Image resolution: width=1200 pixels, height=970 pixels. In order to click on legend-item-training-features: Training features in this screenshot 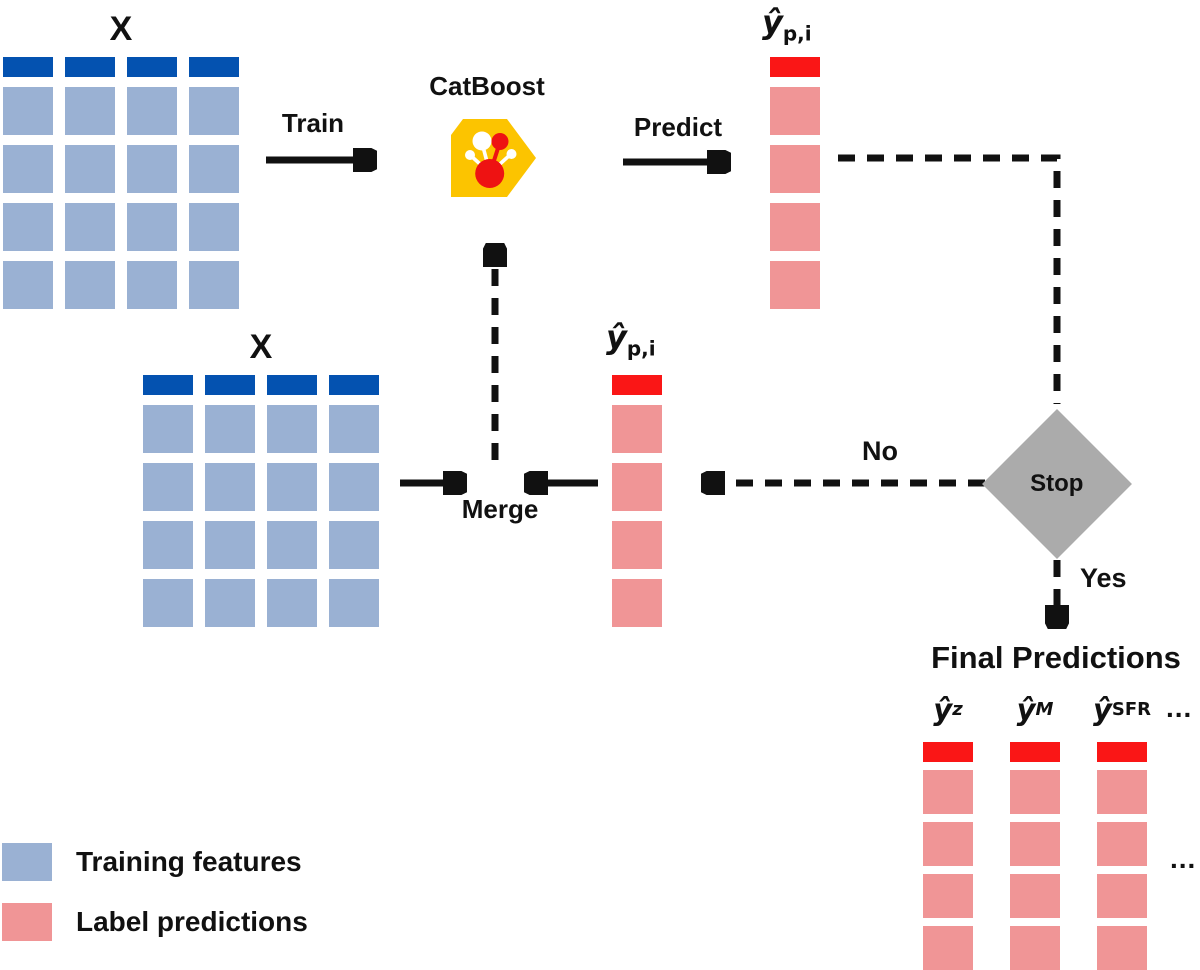, I will do `click(155, 862)`.